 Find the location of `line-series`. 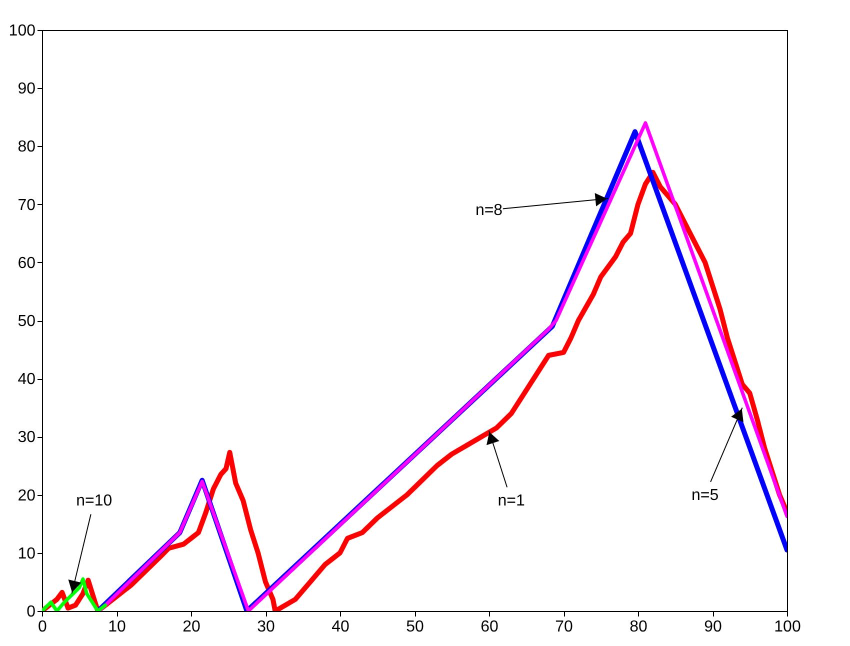

line-series is located at coordinates (75, 594).